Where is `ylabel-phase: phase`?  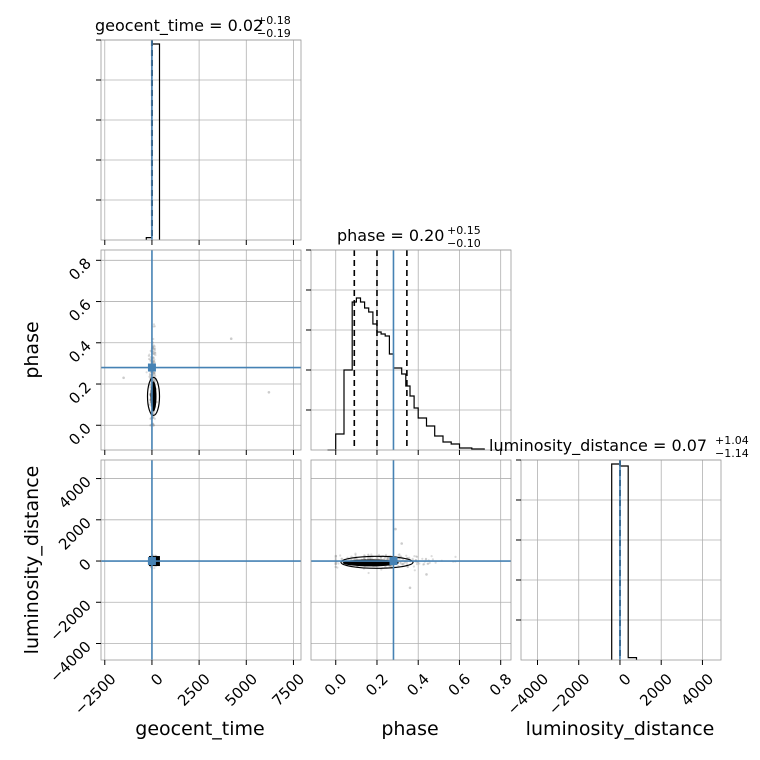 ylabel-phase: phase is located at coordinates (32, 349).